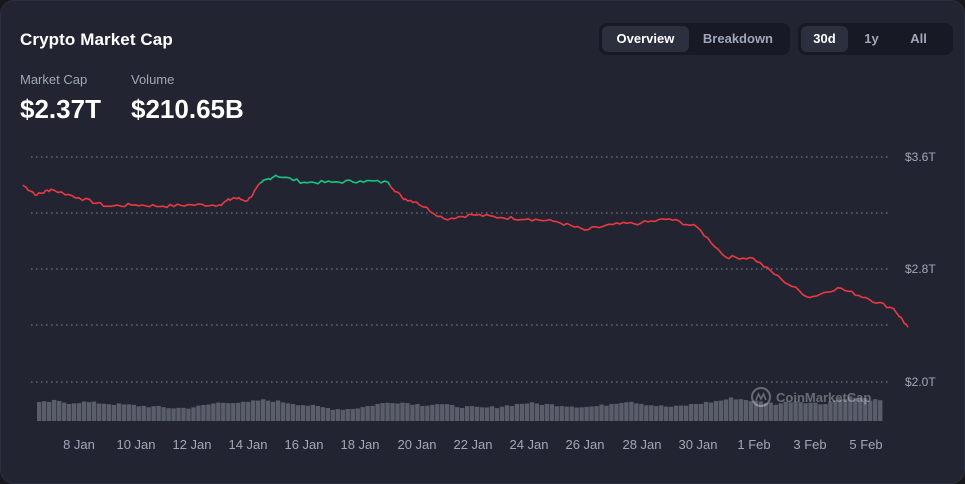  What do you see at coordinates (472, 444) in the screenshot?
I see `x-tick-label: 22 Jan` at bounding box center [472, 444].